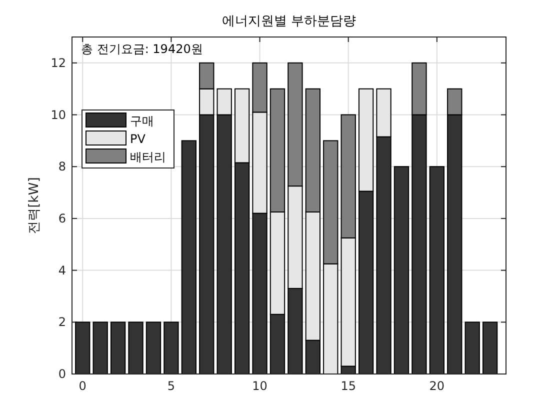 This screenshot has width=560, height=420. I want to click on legend-label: 배터리, so click(148, 157).